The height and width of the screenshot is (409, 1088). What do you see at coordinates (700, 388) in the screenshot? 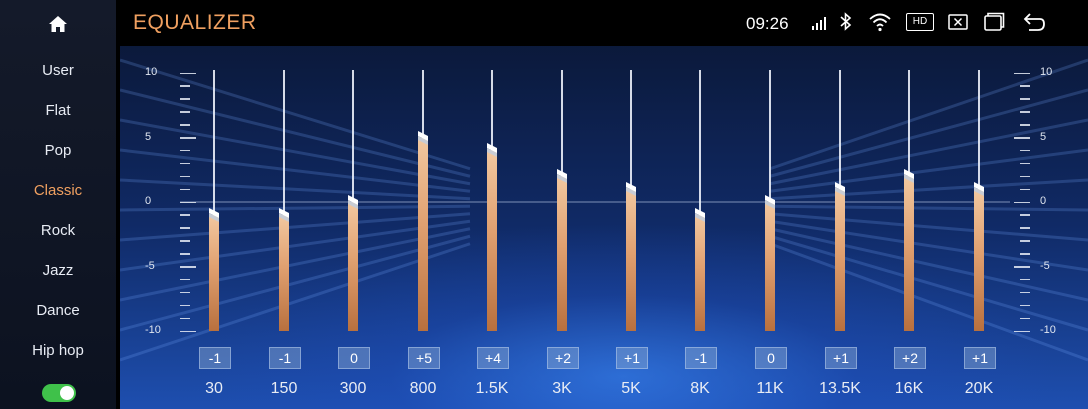
I see `band-frequency: 8K` at bounding box center [700, 388].